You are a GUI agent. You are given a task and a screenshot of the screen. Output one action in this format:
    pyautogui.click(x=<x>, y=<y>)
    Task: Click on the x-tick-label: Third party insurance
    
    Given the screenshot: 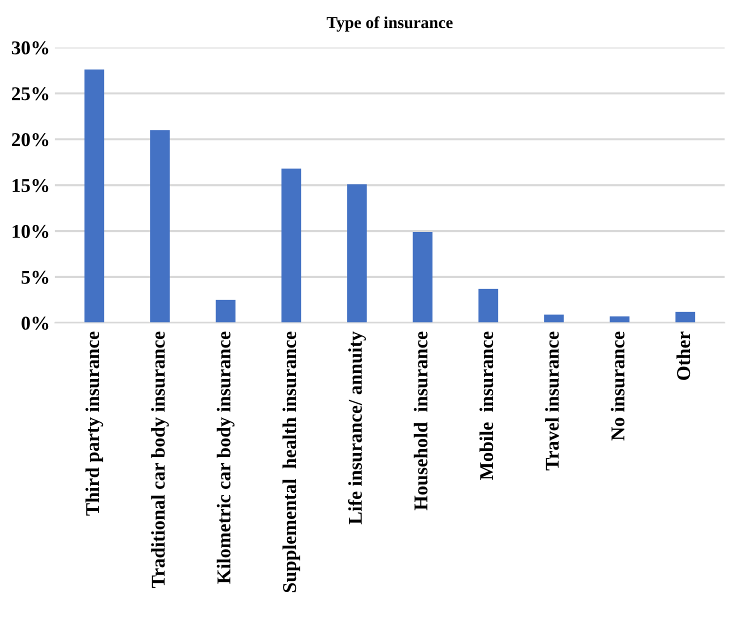 What is the action you would take?
    pyautogui.click(x=94, y=424)
    